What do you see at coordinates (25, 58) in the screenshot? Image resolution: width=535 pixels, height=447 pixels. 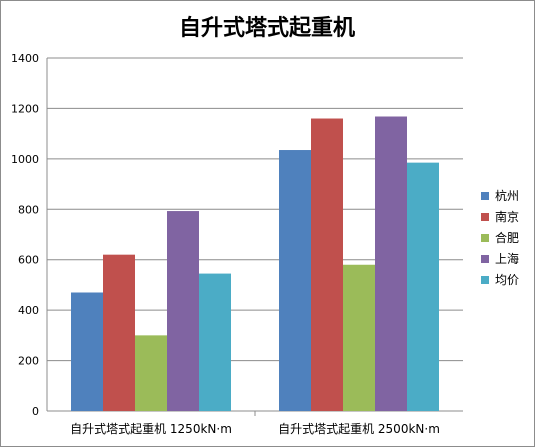 I see `y-tick-label: 1400` at bounding box center [25, 58].